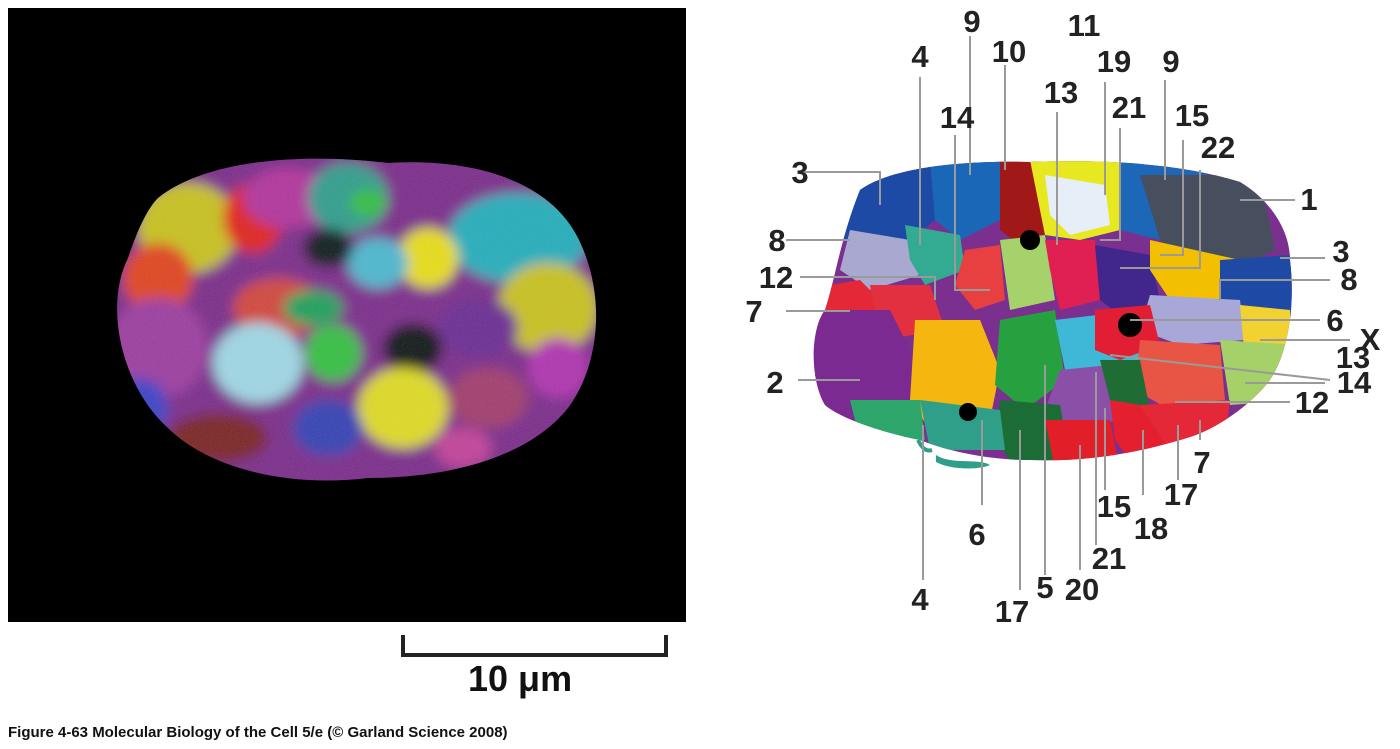 This screenshot has width=1400, height=749. I want to click on label-7a: 7, so click(753, 311).